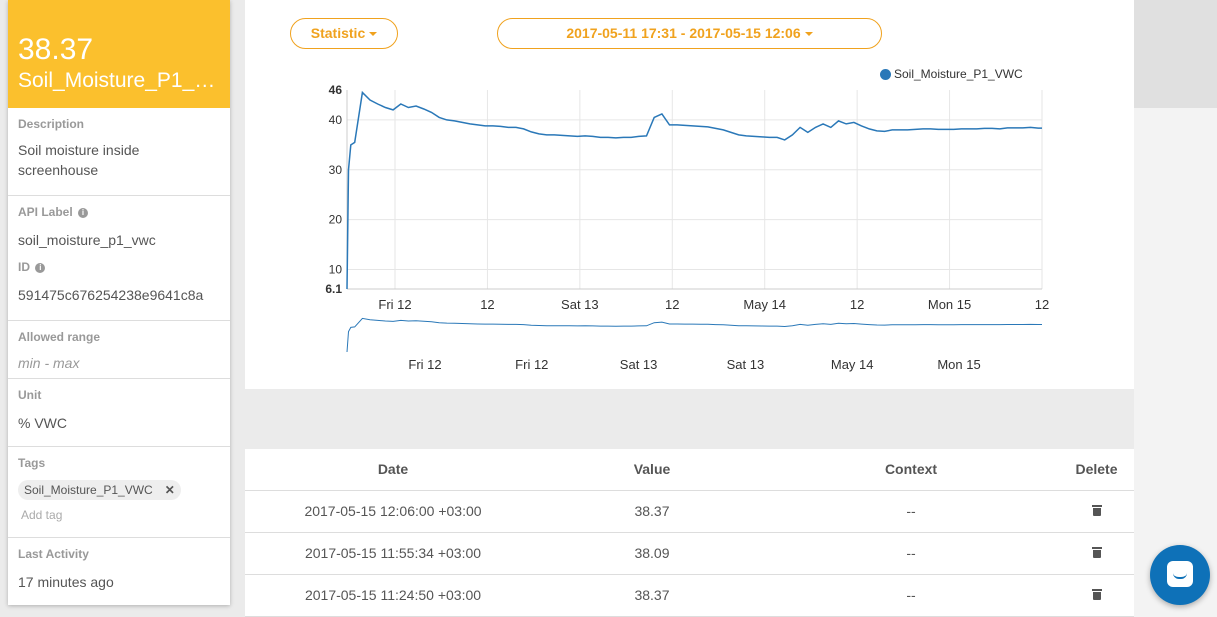 The width and height of the screenshot is (1217, 617). I want to click on row-value: 38.09, so click(652, 553).